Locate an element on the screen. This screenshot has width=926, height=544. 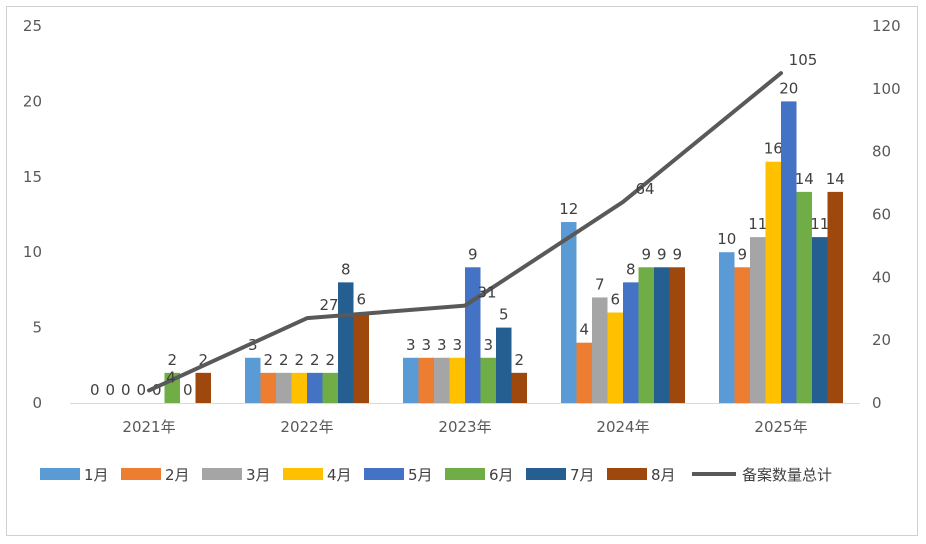
y-right-tick-label: 60 is located at coordinates (881, 215).